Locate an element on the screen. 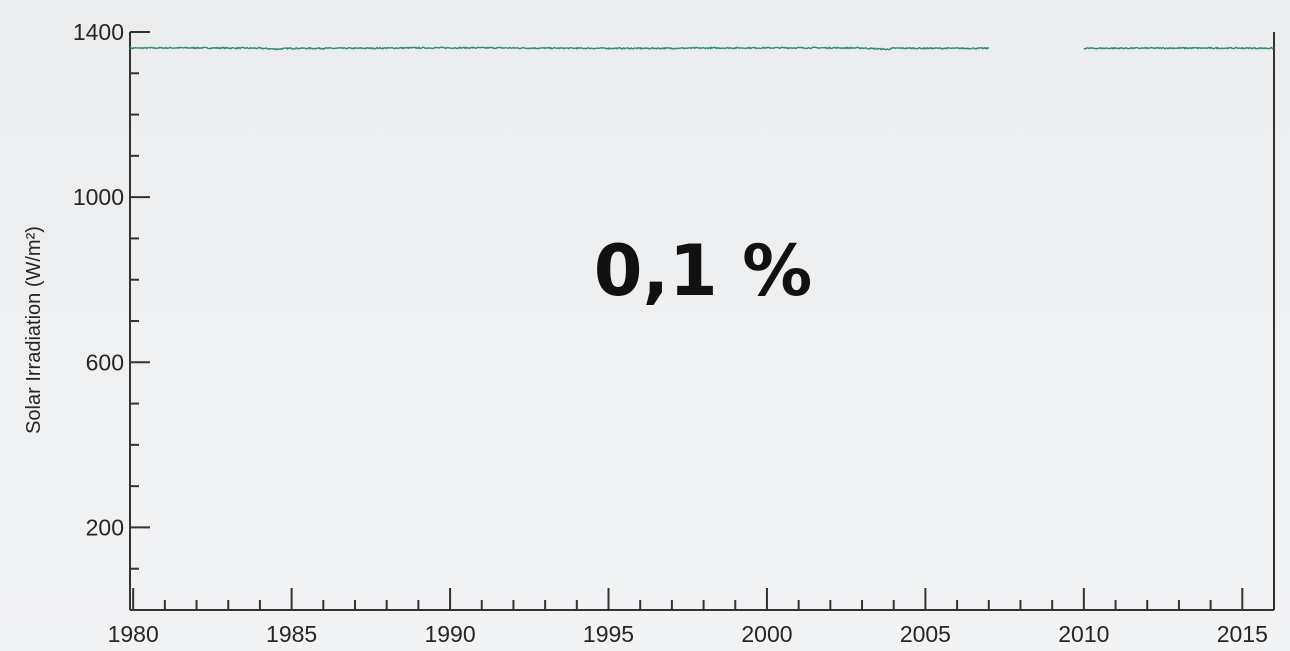 The image size is (1290, 651). annotation-percentage: 0,1 % is located at coordinates (703, 271).